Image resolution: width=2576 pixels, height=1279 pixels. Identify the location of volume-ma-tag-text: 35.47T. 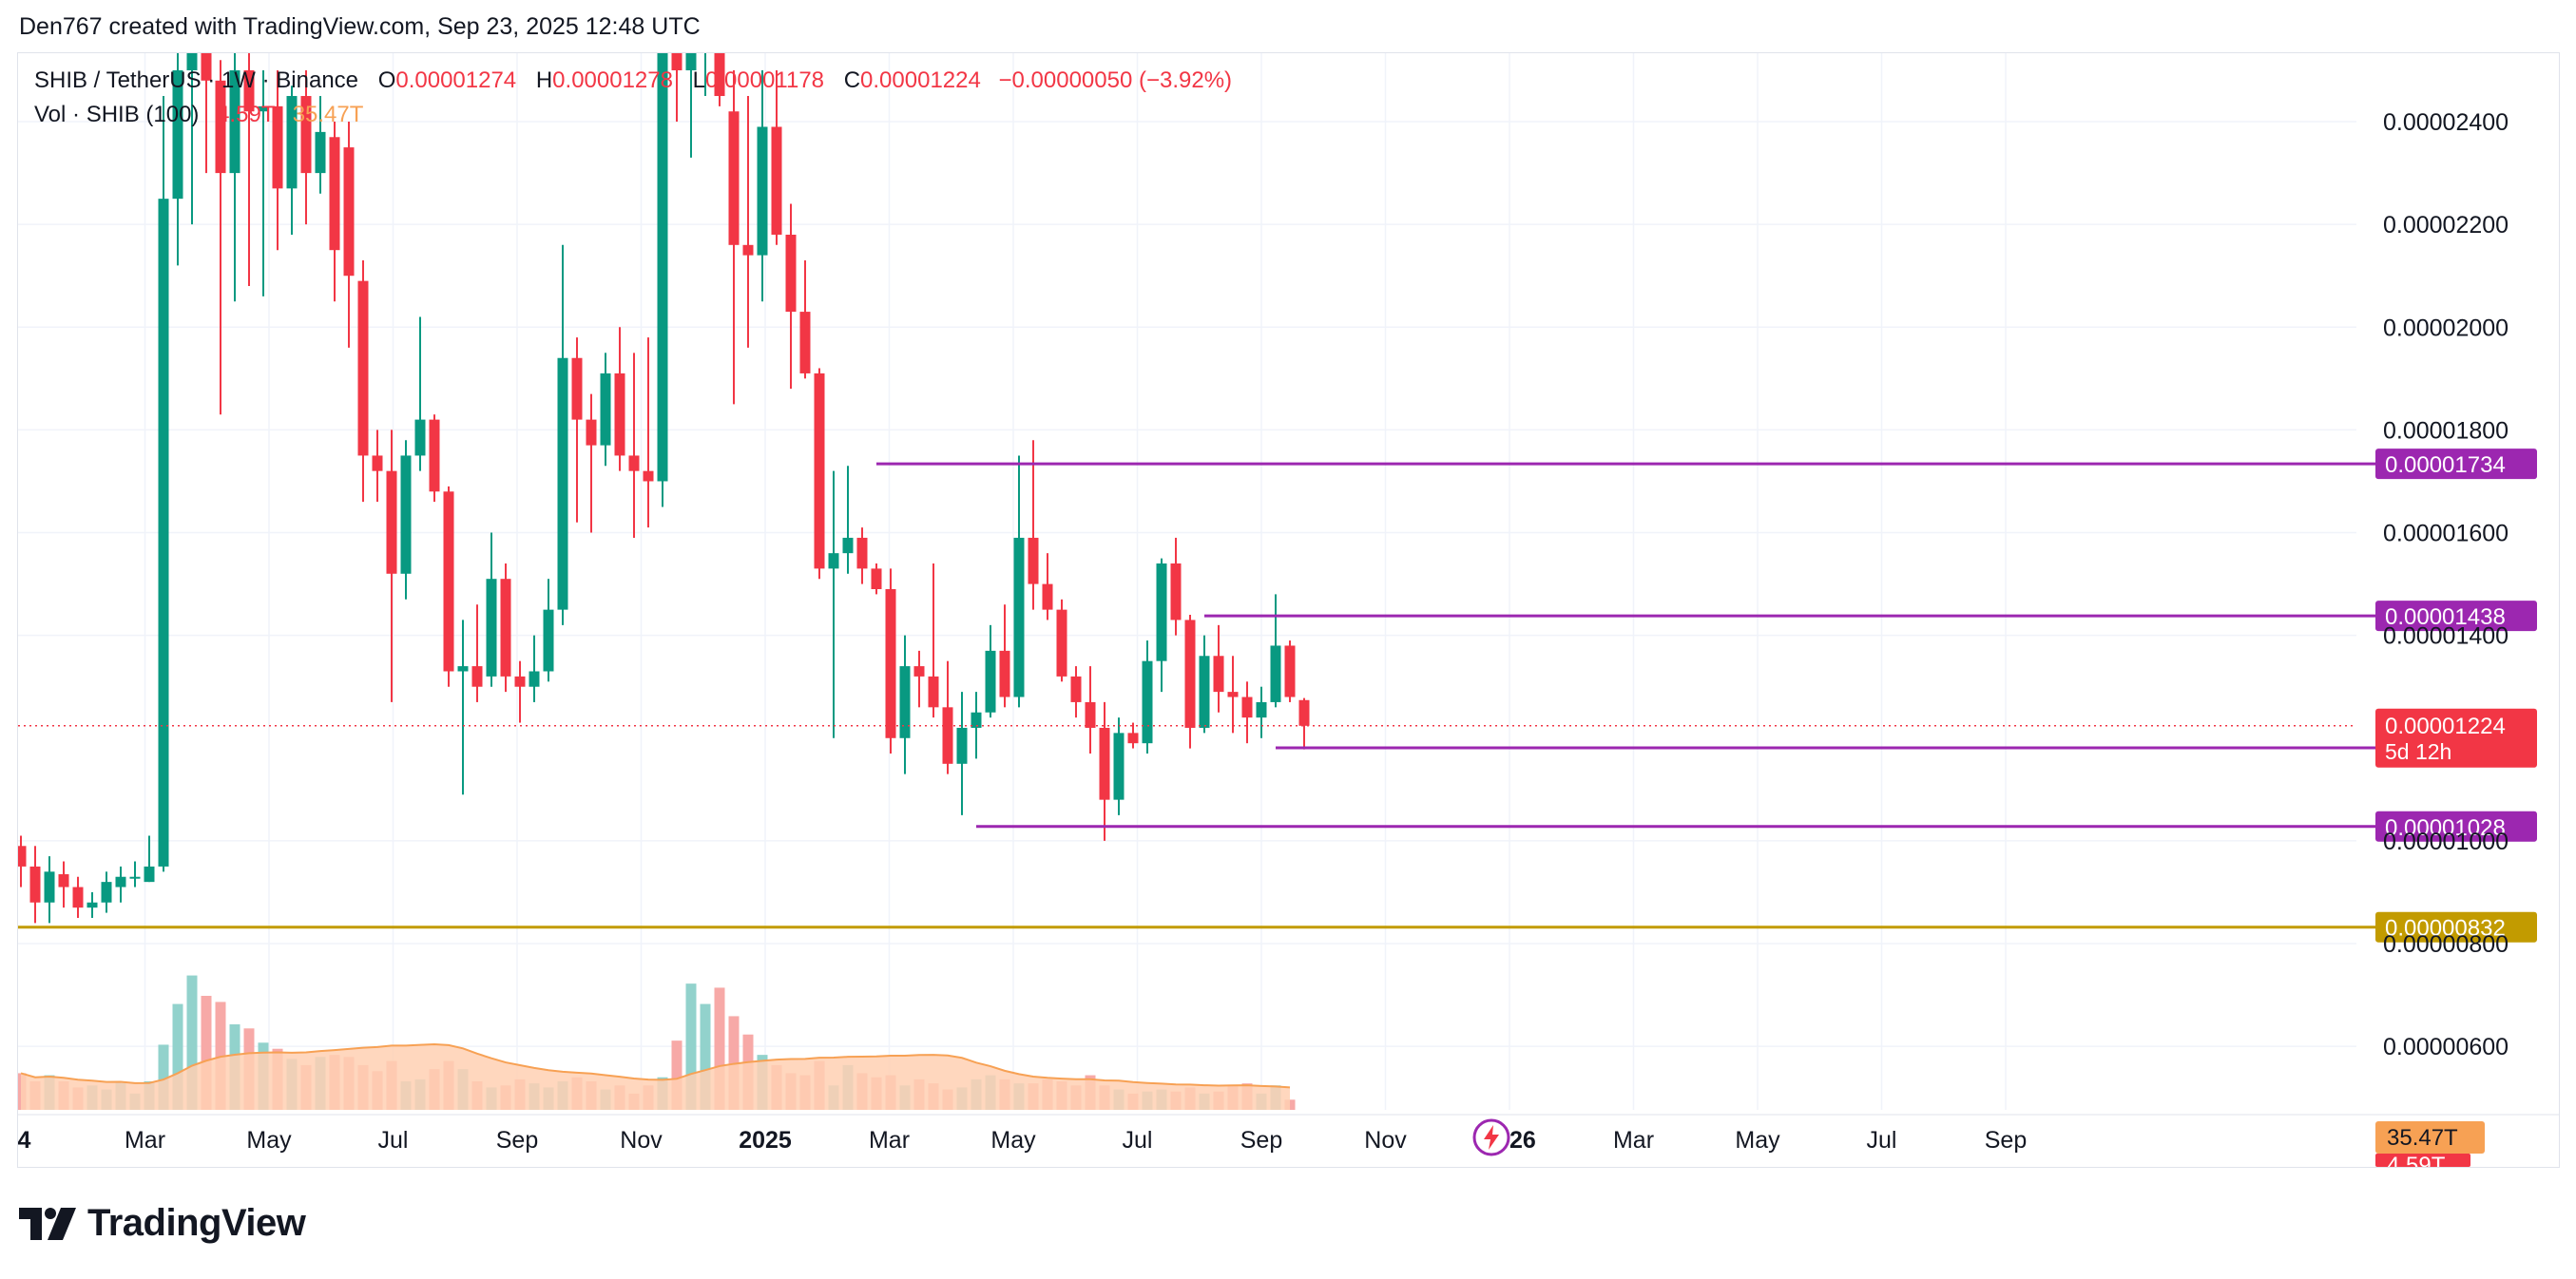
(2422, 1138).